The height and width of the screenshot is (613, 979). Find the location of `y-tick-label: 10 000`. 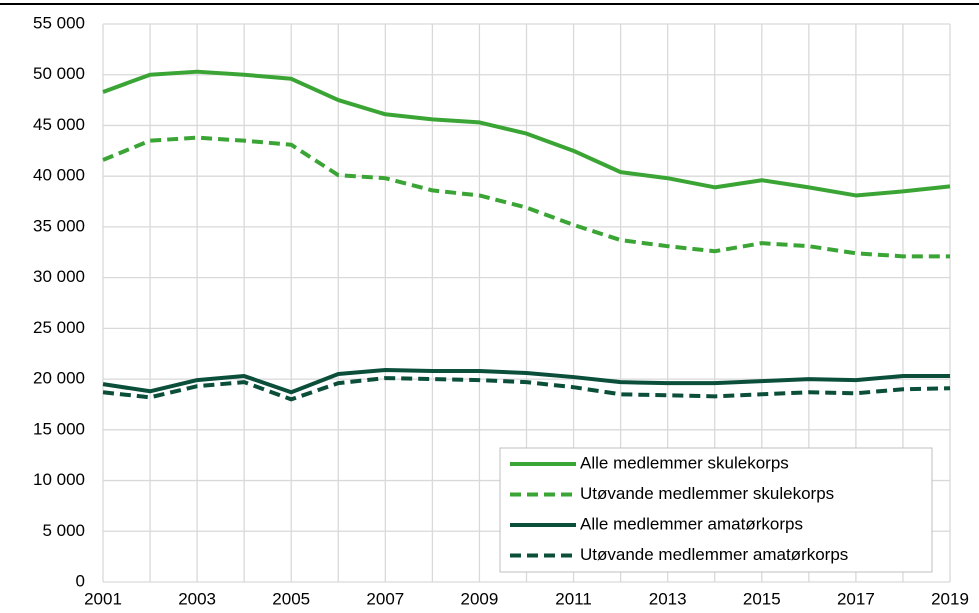

y-tick-label: 10 000 is located at coordinates (59, 479).